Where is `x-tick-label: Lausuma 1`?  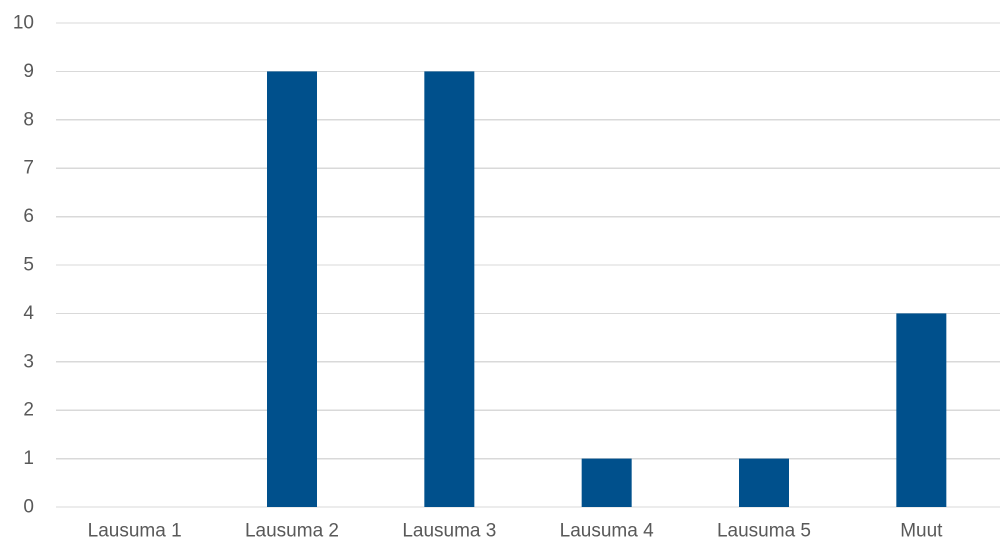 x-tick-label: Lausuma 1 is located at coordinates (135, 531).